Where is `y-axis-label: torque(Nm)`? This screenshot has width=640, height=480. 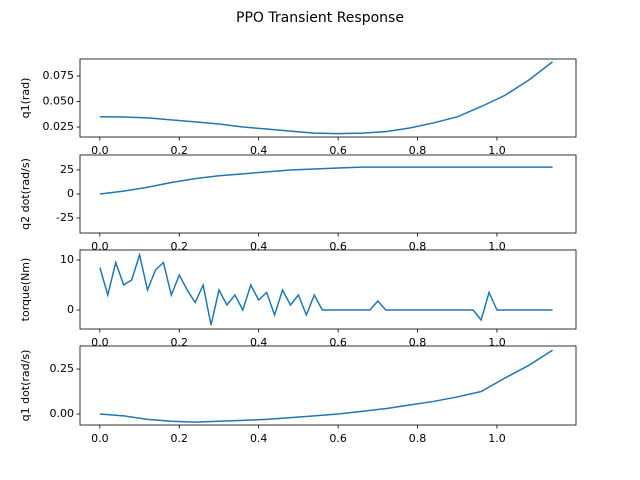 y-axis-label: torque(Nm) is located at coordinates (25, 290).